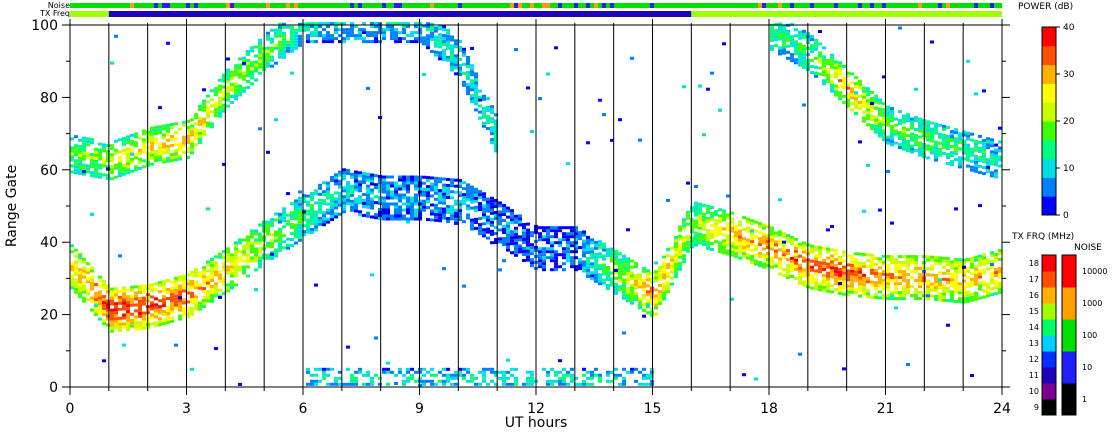  What do you see at coordinates (1049, 131) in the screenshot?
I see `power-colorbar-step` at bounding box center [1049, 131].